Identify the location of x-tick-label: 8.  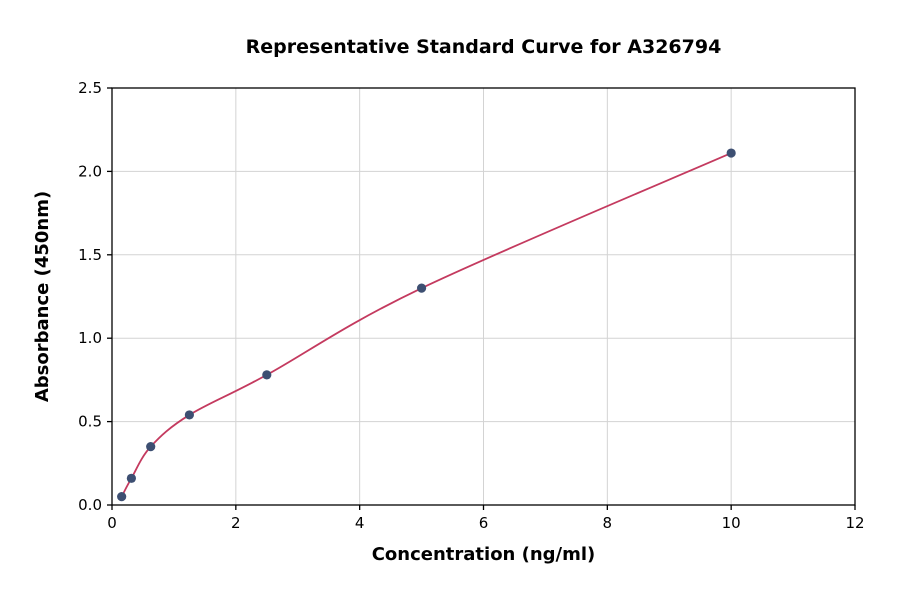
(608, 523).